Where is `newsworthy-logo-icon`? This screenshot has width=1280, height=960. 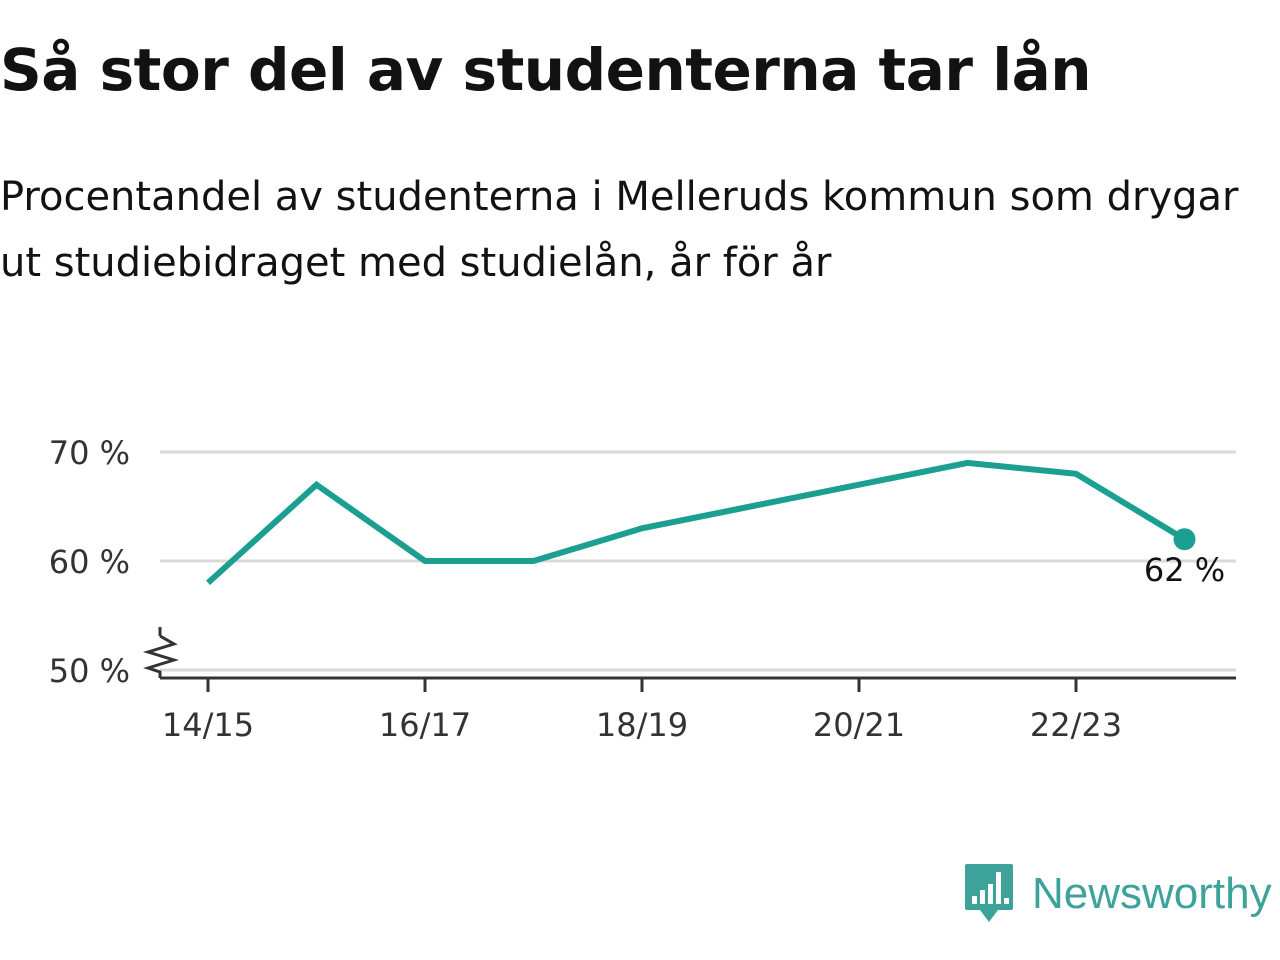 newsworthy-logo-icon is located at coordinates (989, 893).